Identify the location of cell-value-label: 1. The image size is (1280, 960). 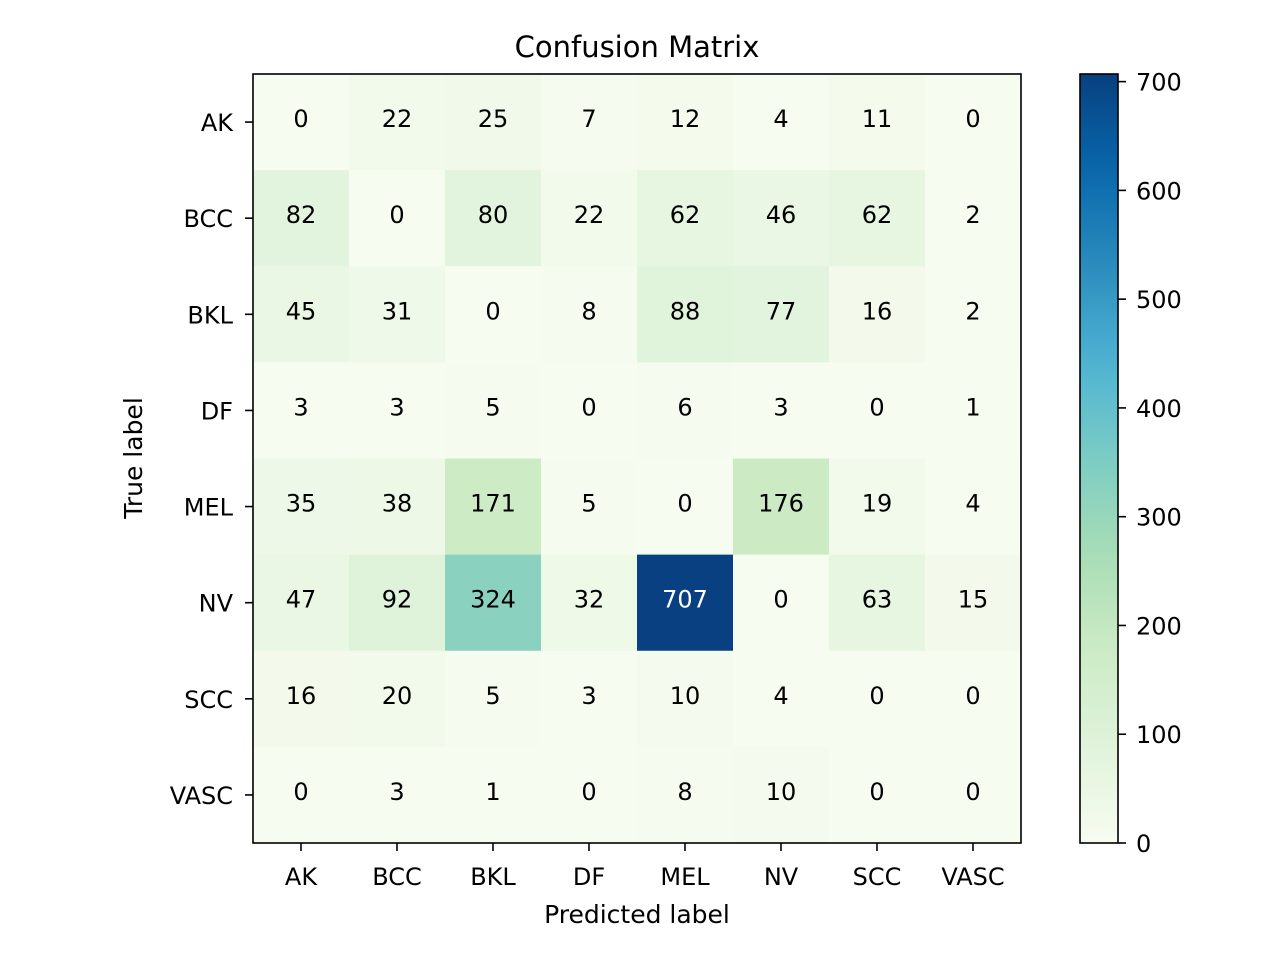
(972, 407).